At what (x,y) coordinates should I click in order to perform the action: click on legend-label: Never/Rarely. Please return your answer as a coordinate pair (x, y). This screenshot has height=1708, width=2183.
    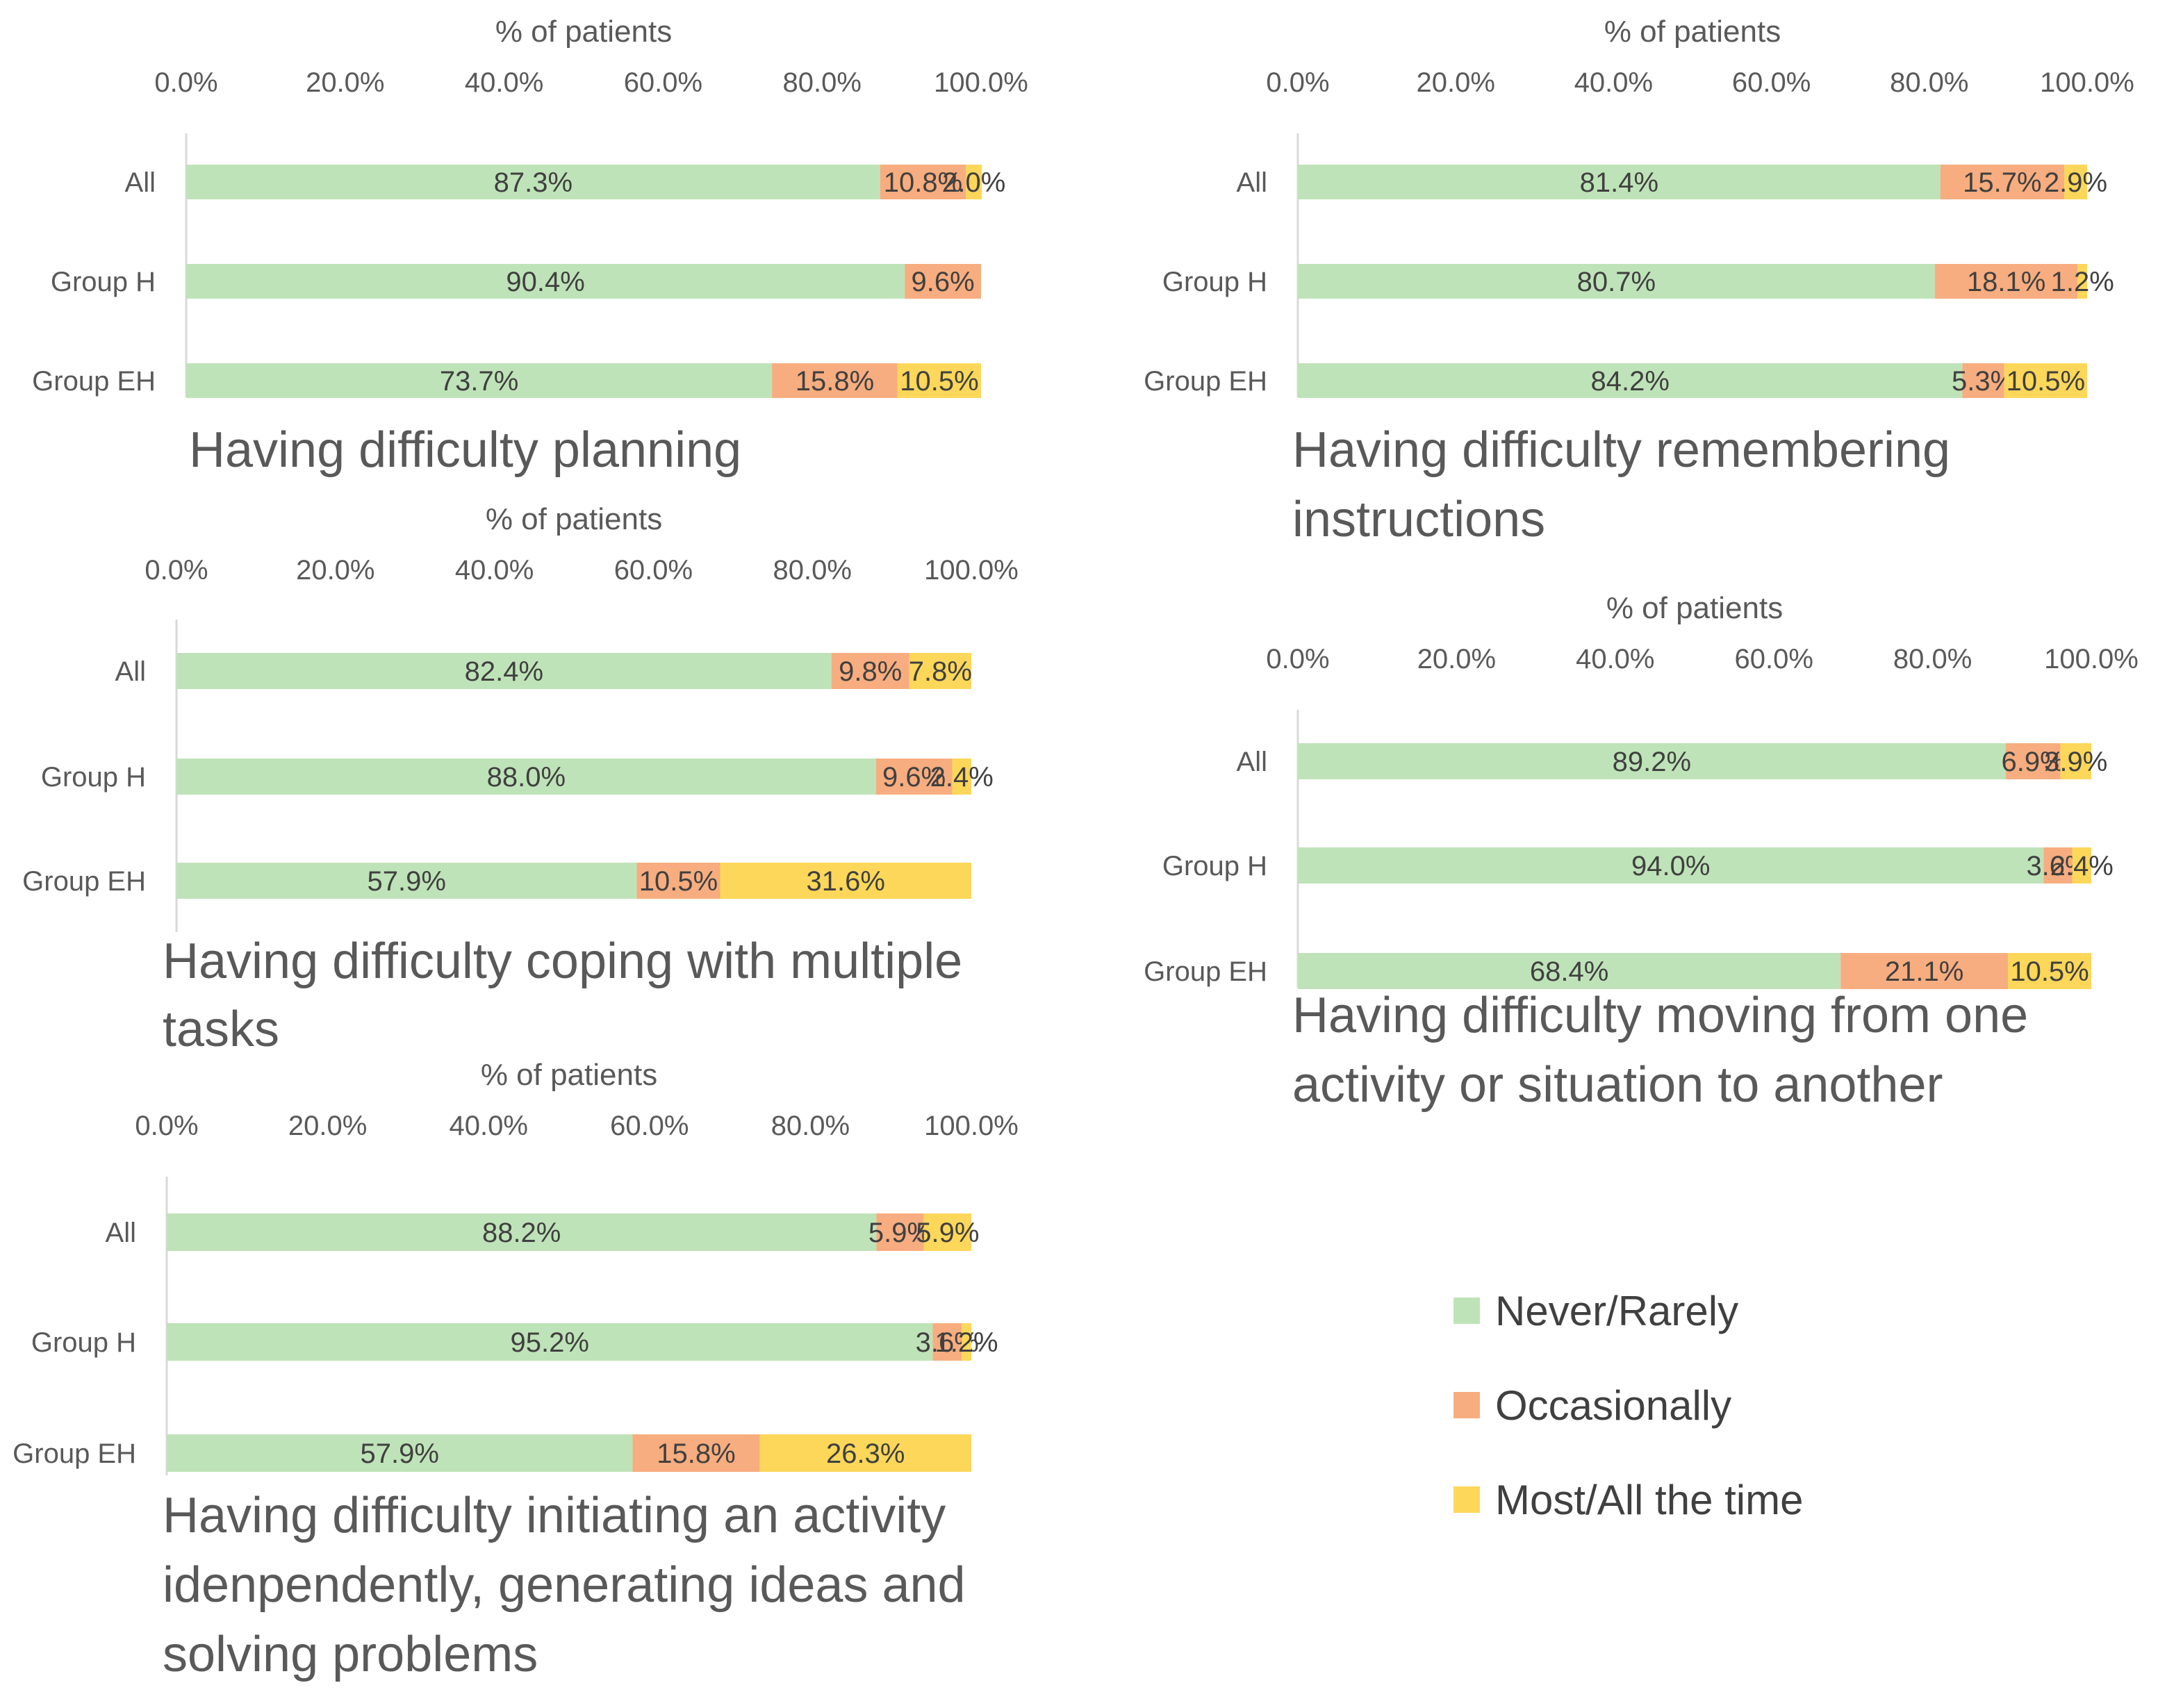
    Looking at the image, I should click on (1616, 1311).